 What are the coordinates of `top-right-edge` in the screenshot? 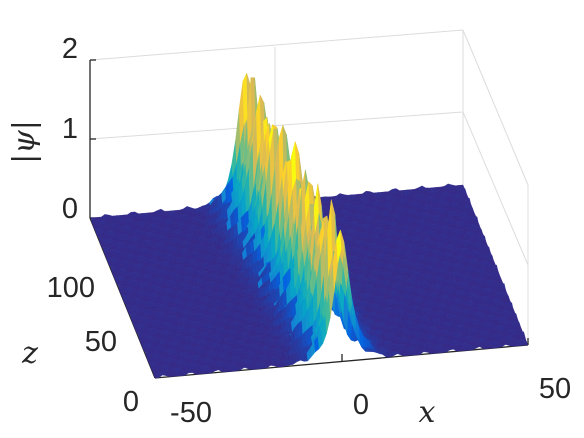 It's located at (495, 107).